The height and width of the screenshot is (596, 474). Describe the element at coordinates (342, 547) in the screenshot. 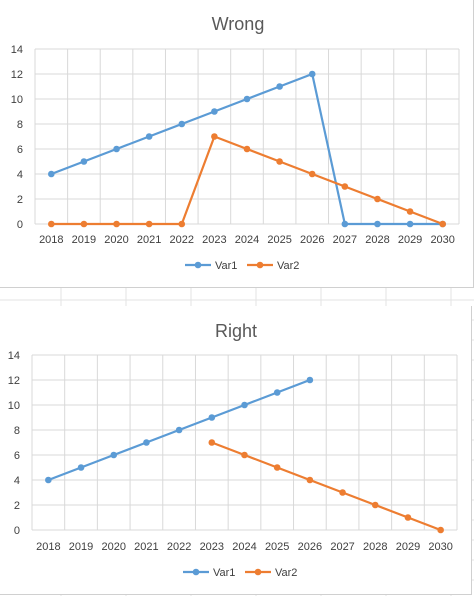

I see `x-tick-label: 2027` at that location.